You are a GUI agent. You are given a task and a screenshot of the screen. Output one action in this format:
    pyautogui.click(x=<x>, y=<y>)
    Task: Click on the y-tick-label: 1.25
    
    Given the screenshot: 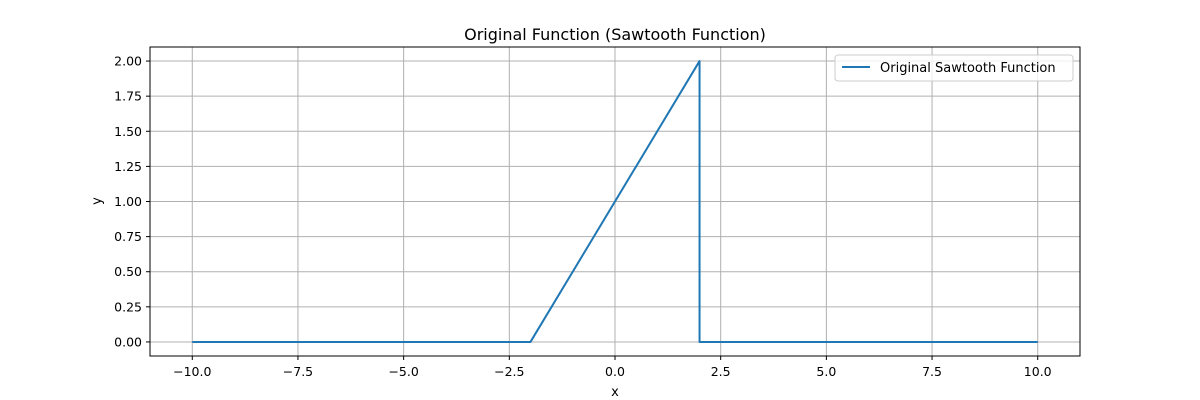 What is the action you would take?
    pyautogui.click(x=128, y=166)
    